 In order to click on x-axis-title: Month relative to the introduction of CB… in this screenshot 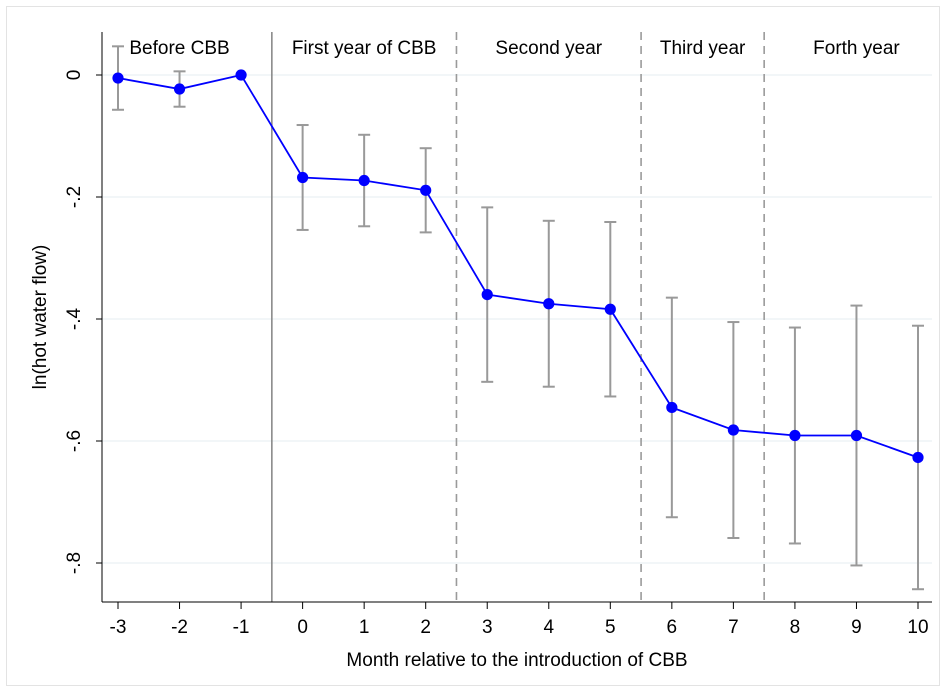, I will do `click(516, 660)`.